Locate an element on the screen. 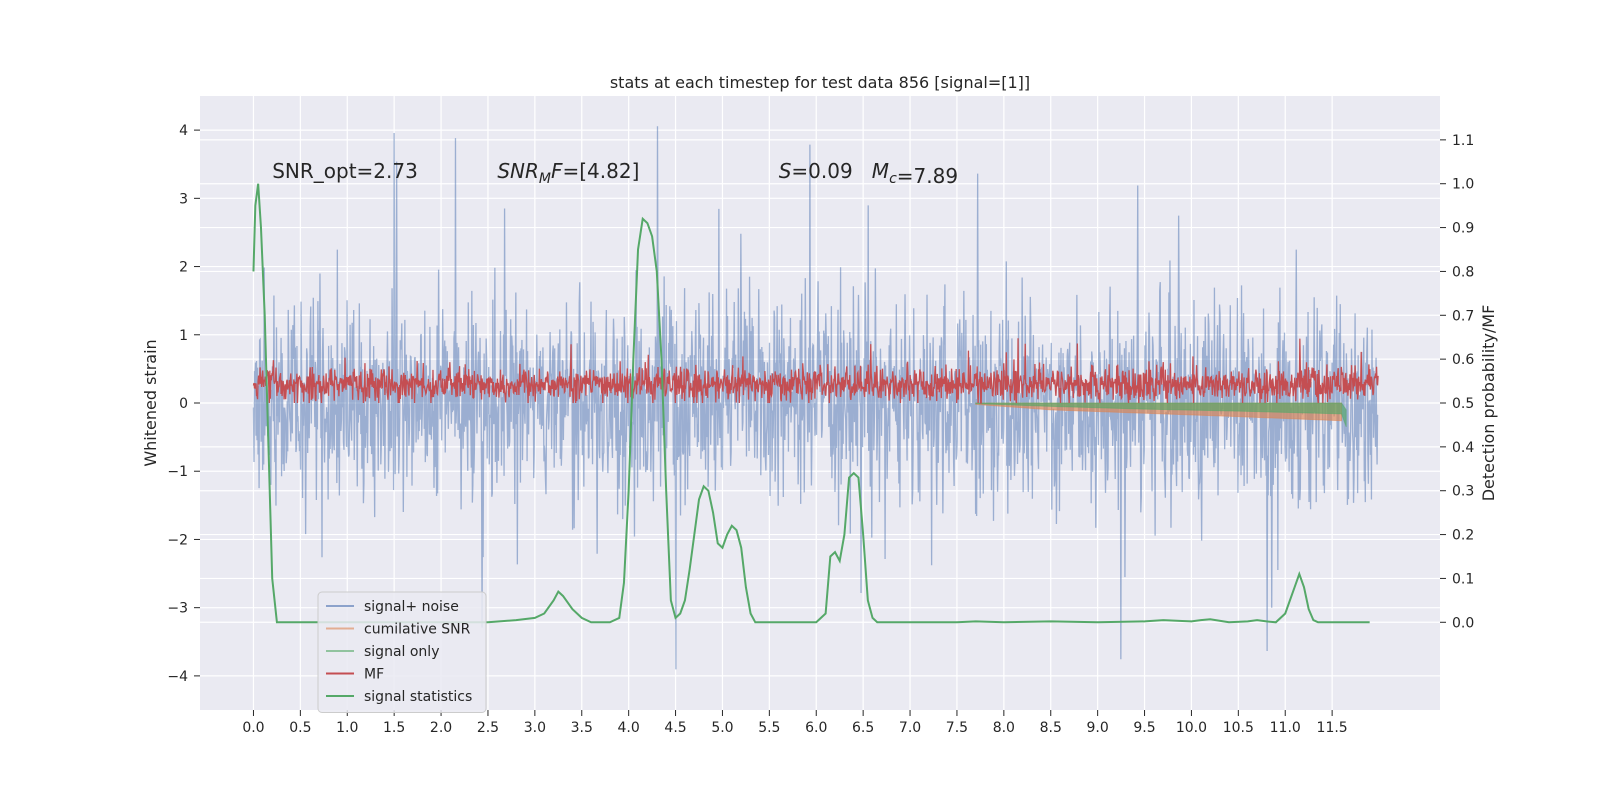 The image size is (1600, 800). series-signal-only is located at coordinates (1161, 415).